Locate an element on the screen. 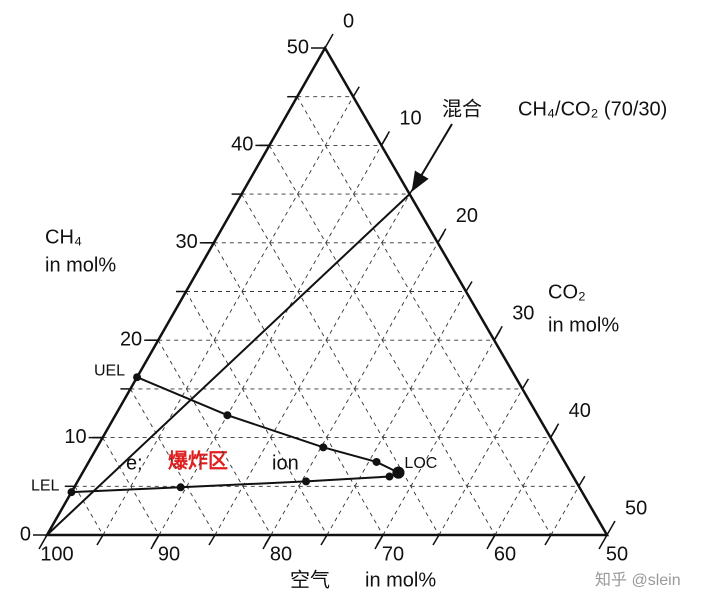 The image size is (717, 611). limit-label: LEL is located at coordinates (45, 485).